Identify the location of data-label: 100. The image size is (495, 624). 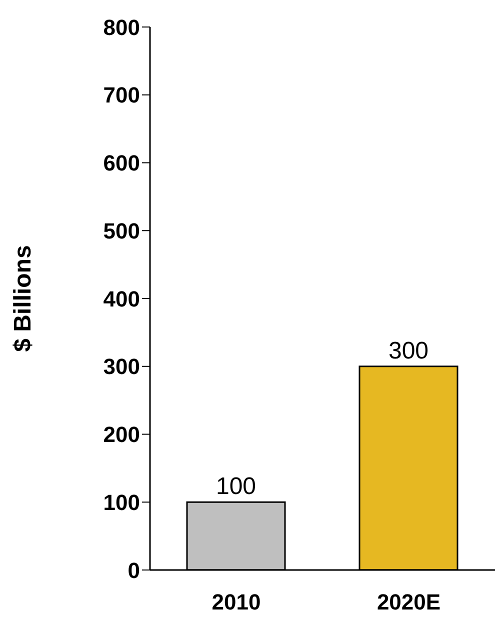
(236, 486).